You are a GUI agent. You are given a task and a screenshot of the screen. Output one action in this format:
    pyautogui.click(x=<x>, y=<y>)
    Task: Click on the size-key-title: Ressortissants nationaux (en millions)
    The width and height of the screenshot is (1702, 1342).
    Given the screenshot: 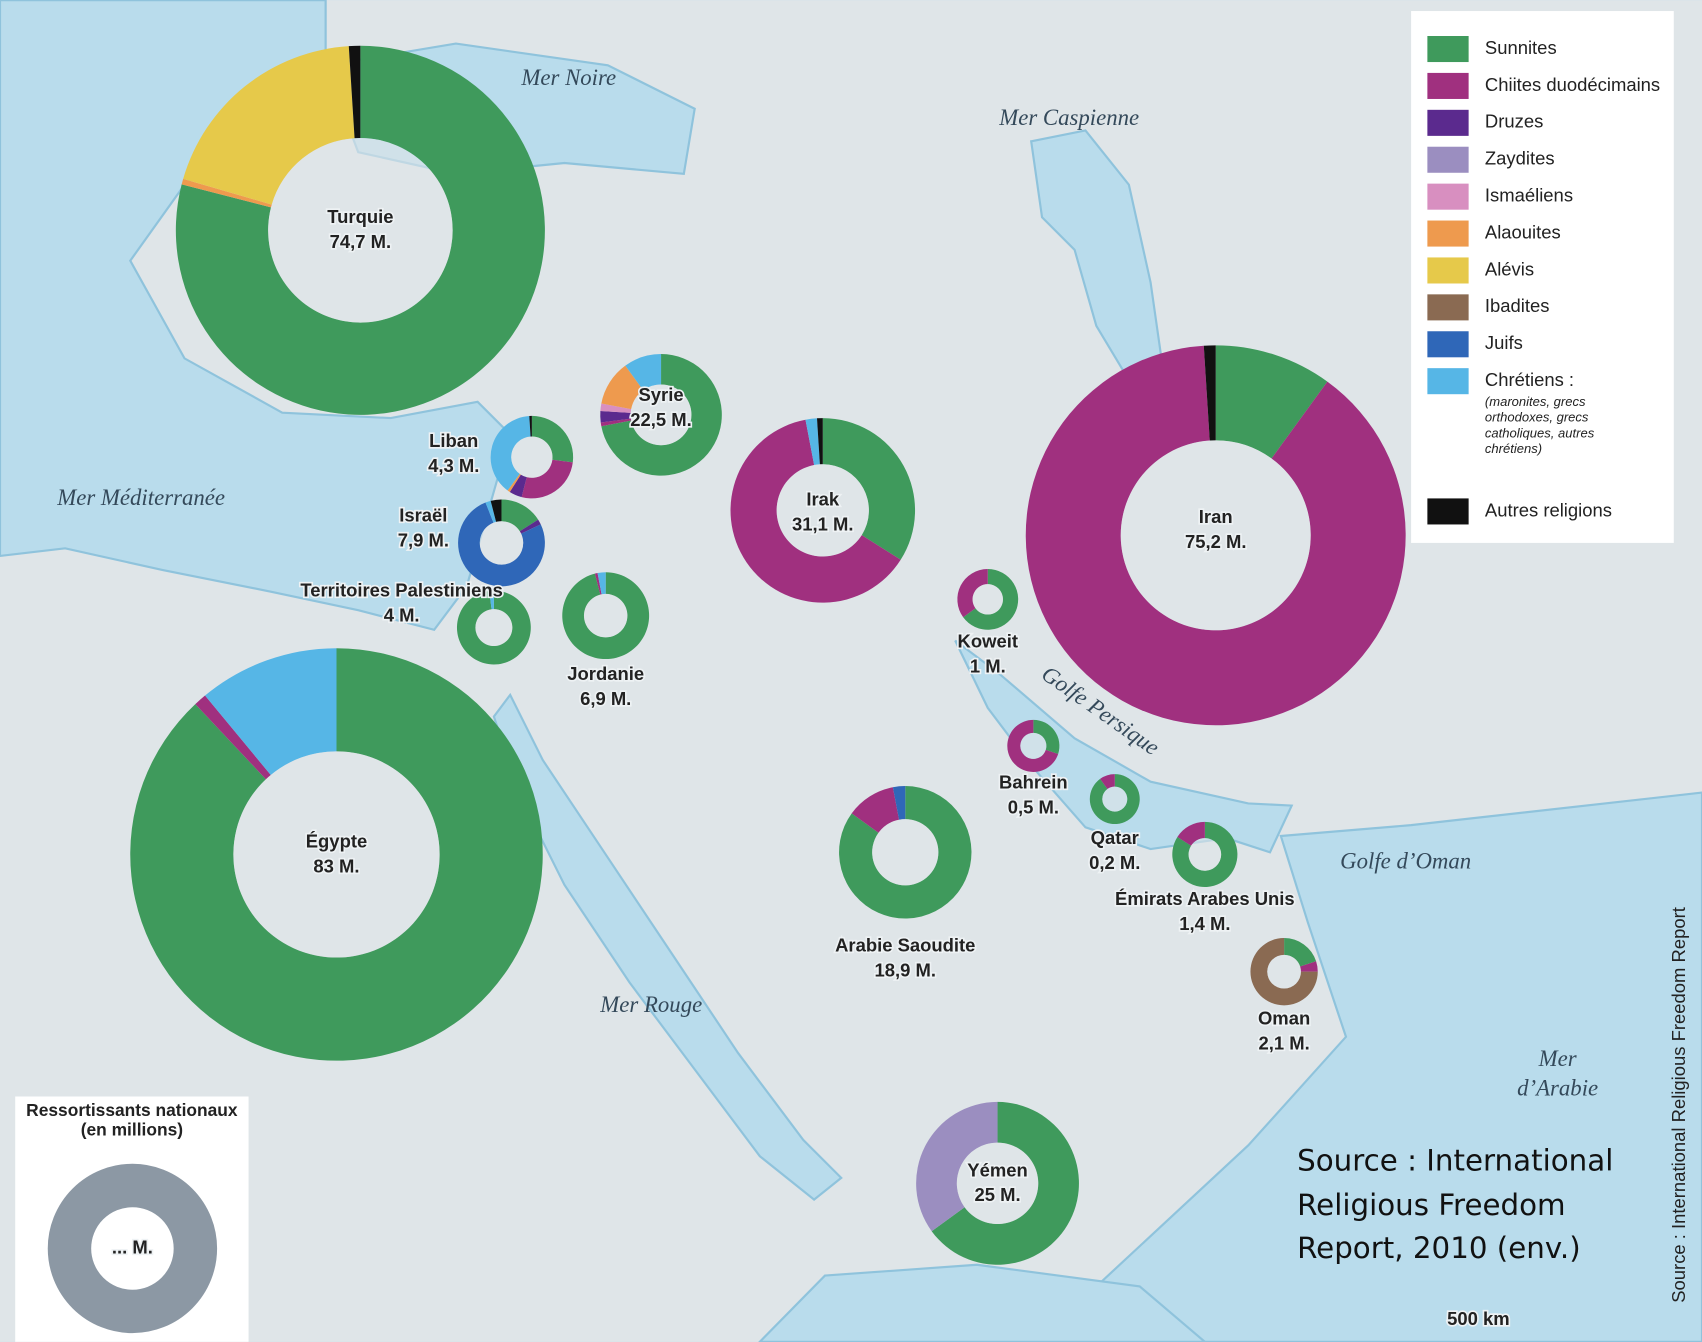 What is the action you would take?
    pyautogui.click(x=132, y=1120)
    